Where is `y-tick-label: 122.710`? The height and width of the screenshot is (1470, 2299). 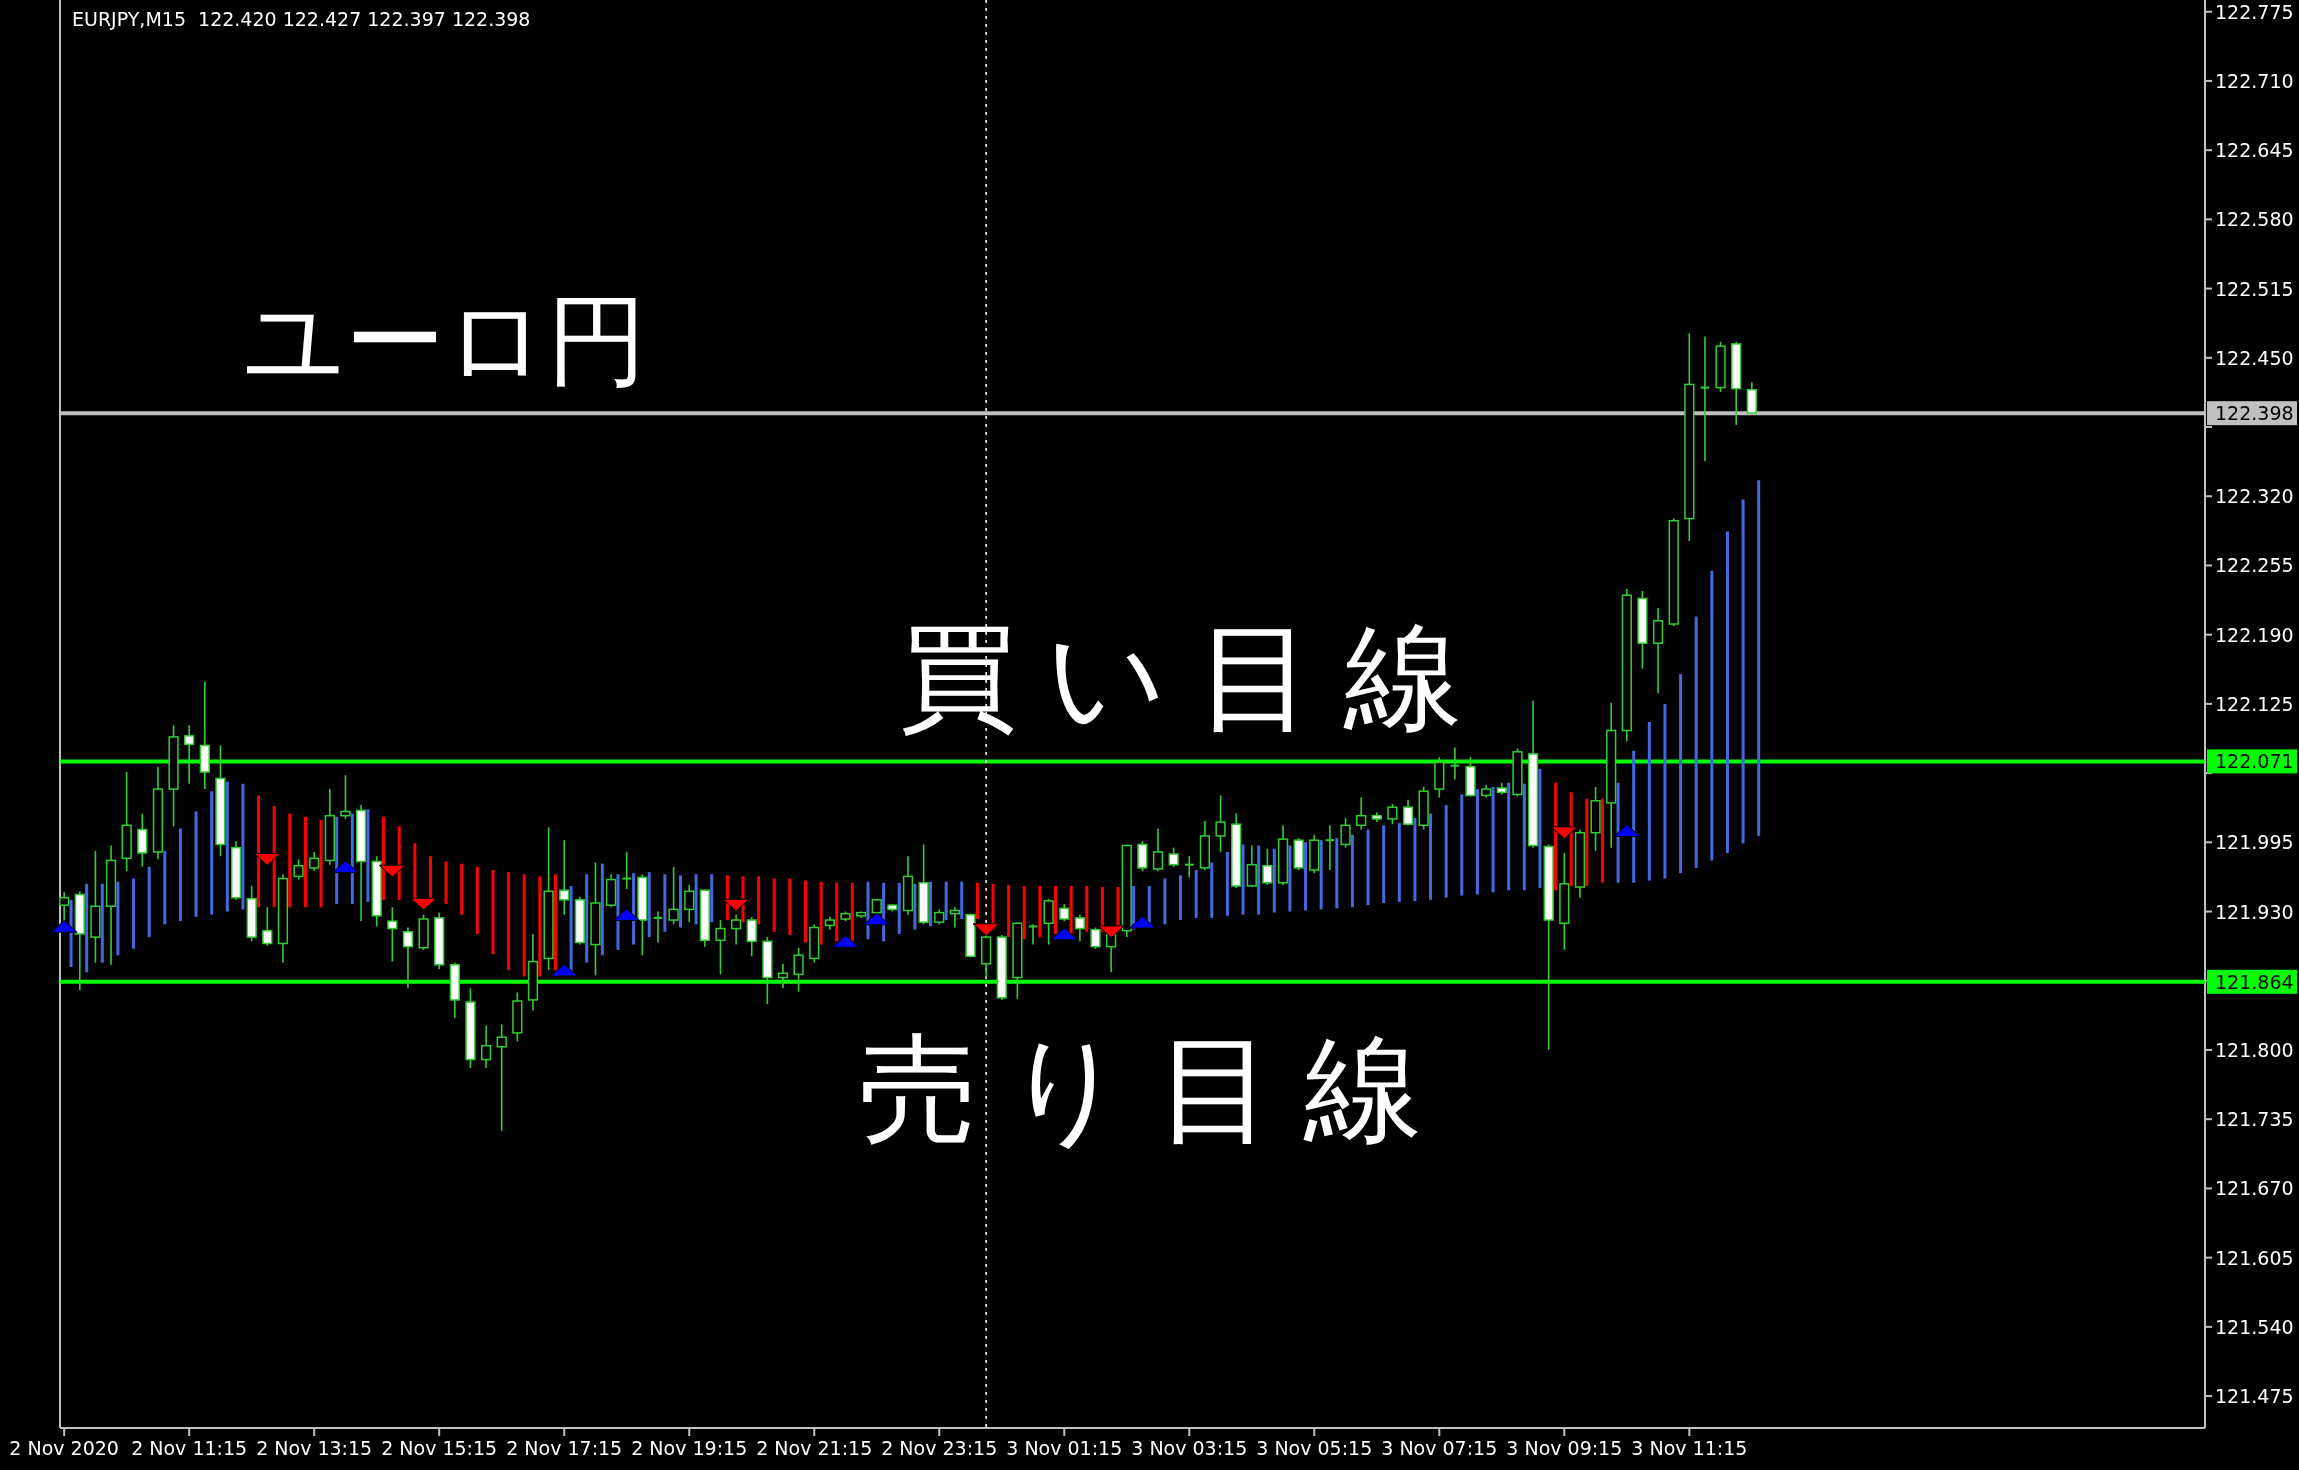 y-tick-label: 122.710 is located at coordinates (2254, 80).